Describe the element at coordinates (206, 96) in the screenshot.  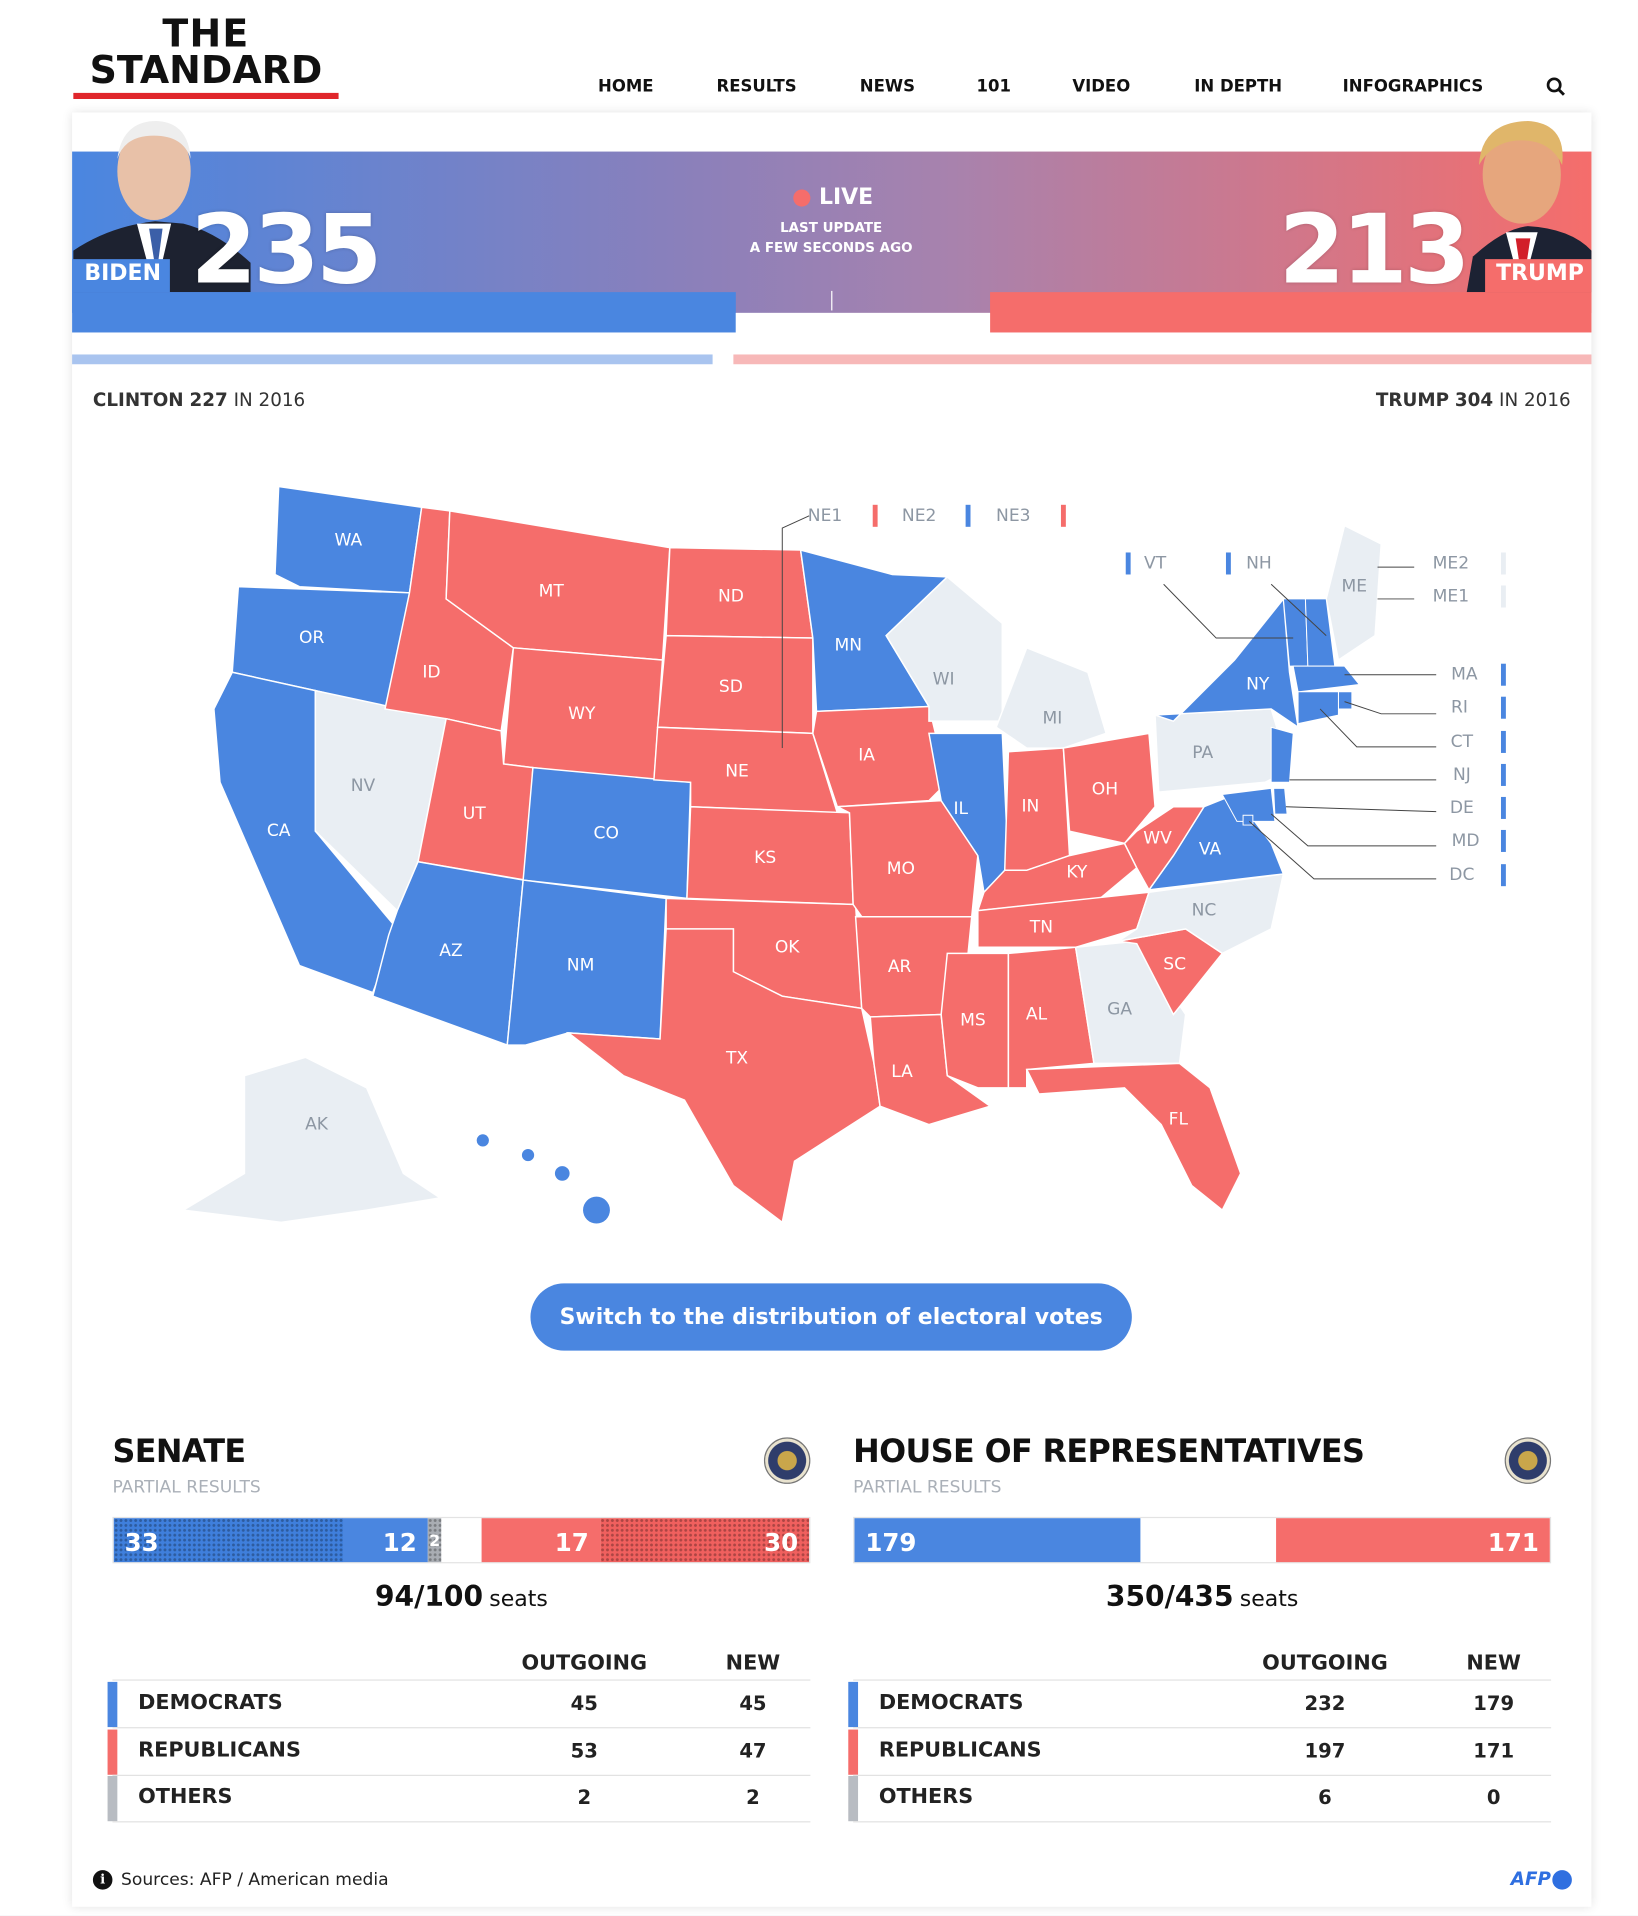
I see `logo-underline` at that location.